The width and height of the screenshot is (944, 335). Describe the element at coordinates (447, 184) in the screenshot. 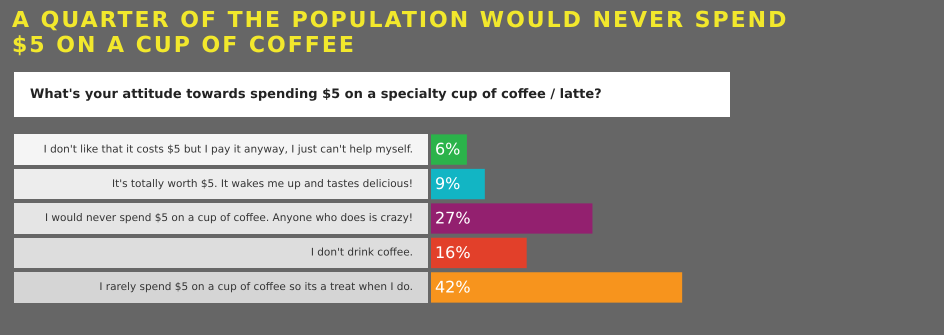

I see `data-label: 9%` at that location.